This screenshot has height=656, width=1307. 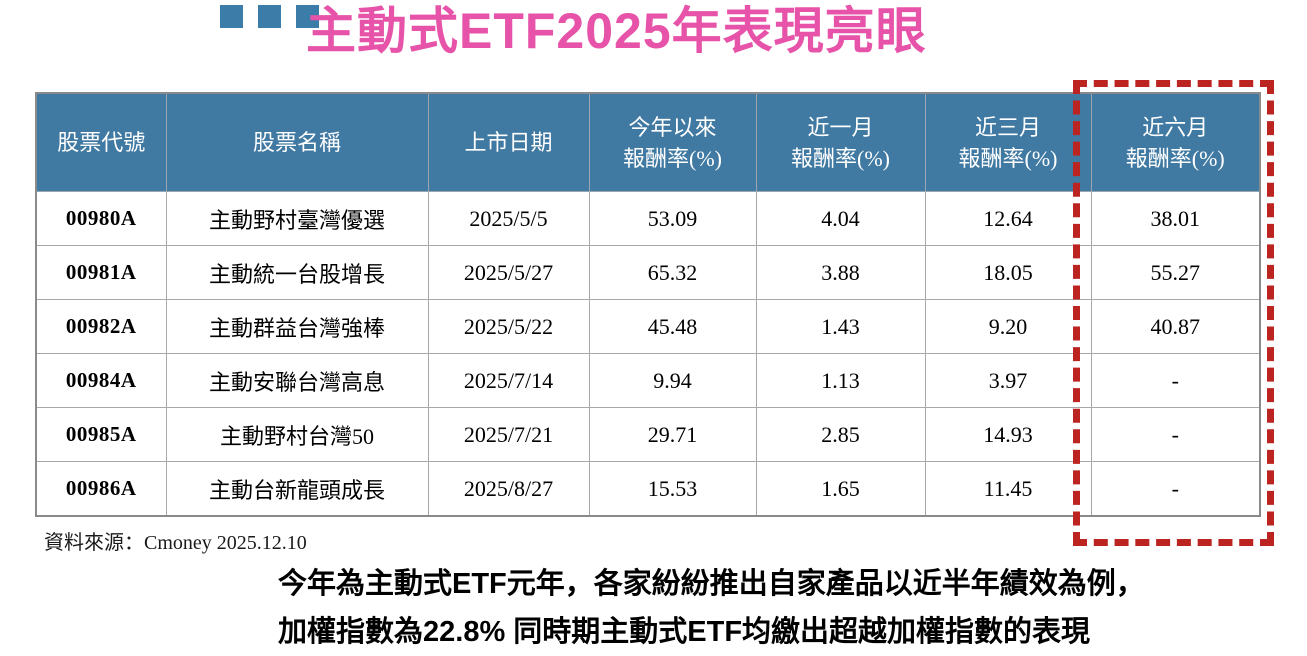 What do you see at coordinates (1008, 326) in the screenshot?
I see `cell-3m-return: 9.20` at bounding box center [1008, 326].